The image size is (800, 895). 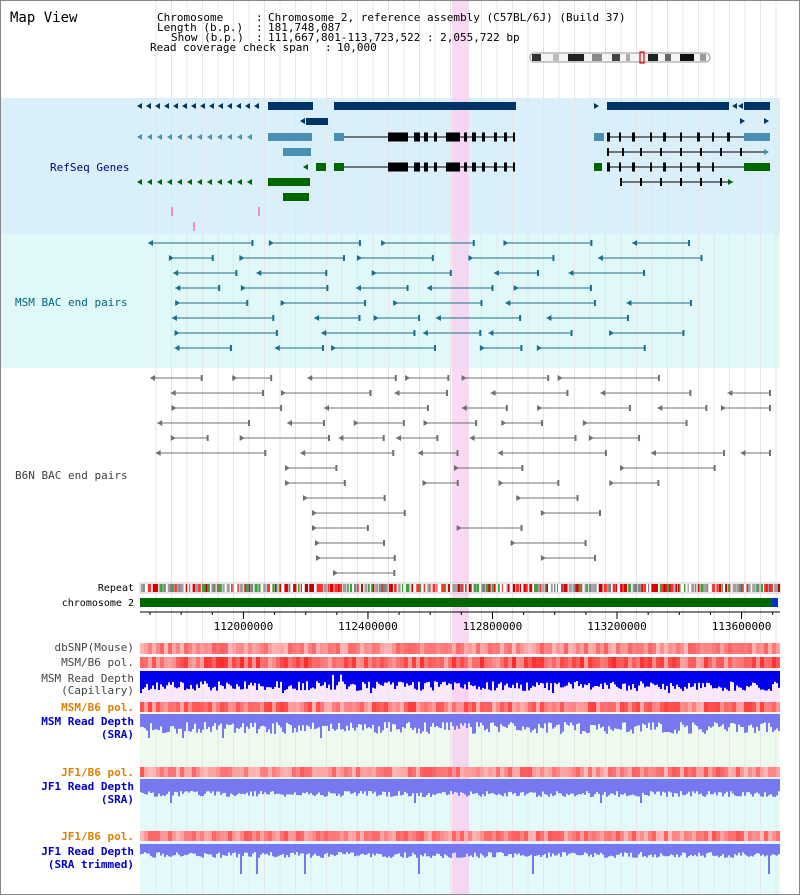 What do you see at coordinates (453, 166) in the screenshot?
I see `refseq-genes-track` at bounding box center [453, 166].